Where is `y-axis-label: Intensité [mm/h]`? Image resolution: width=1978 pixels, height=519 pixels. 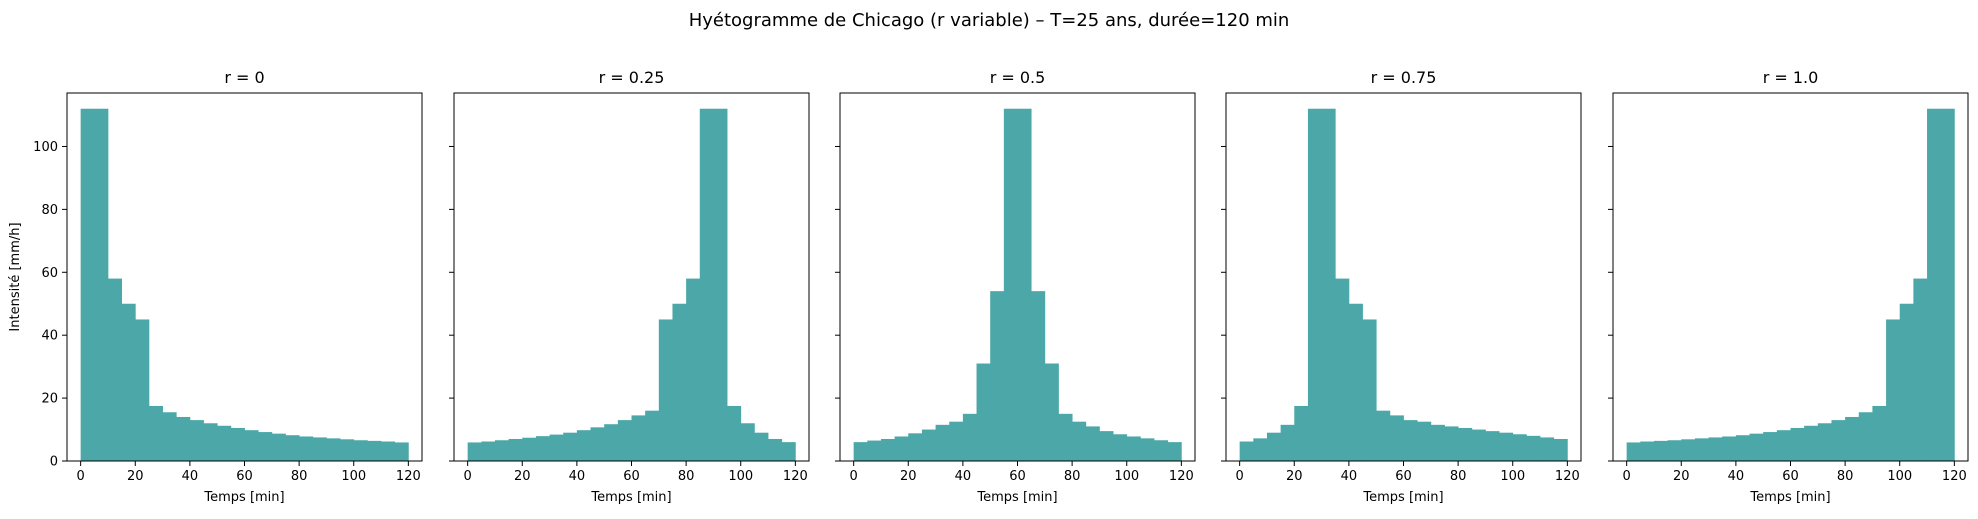
y-axis-label: Intensité [mm/h] is located at coordinates (15, 276).